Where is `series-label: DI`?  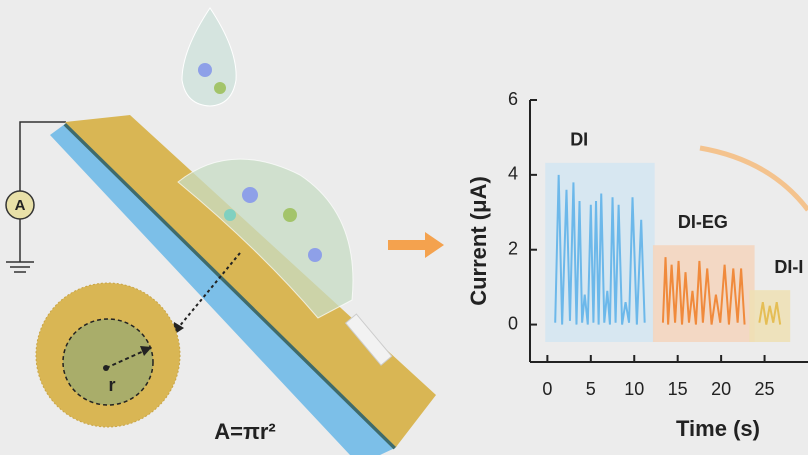 series-label: DI is located at coordinates (579, 140).